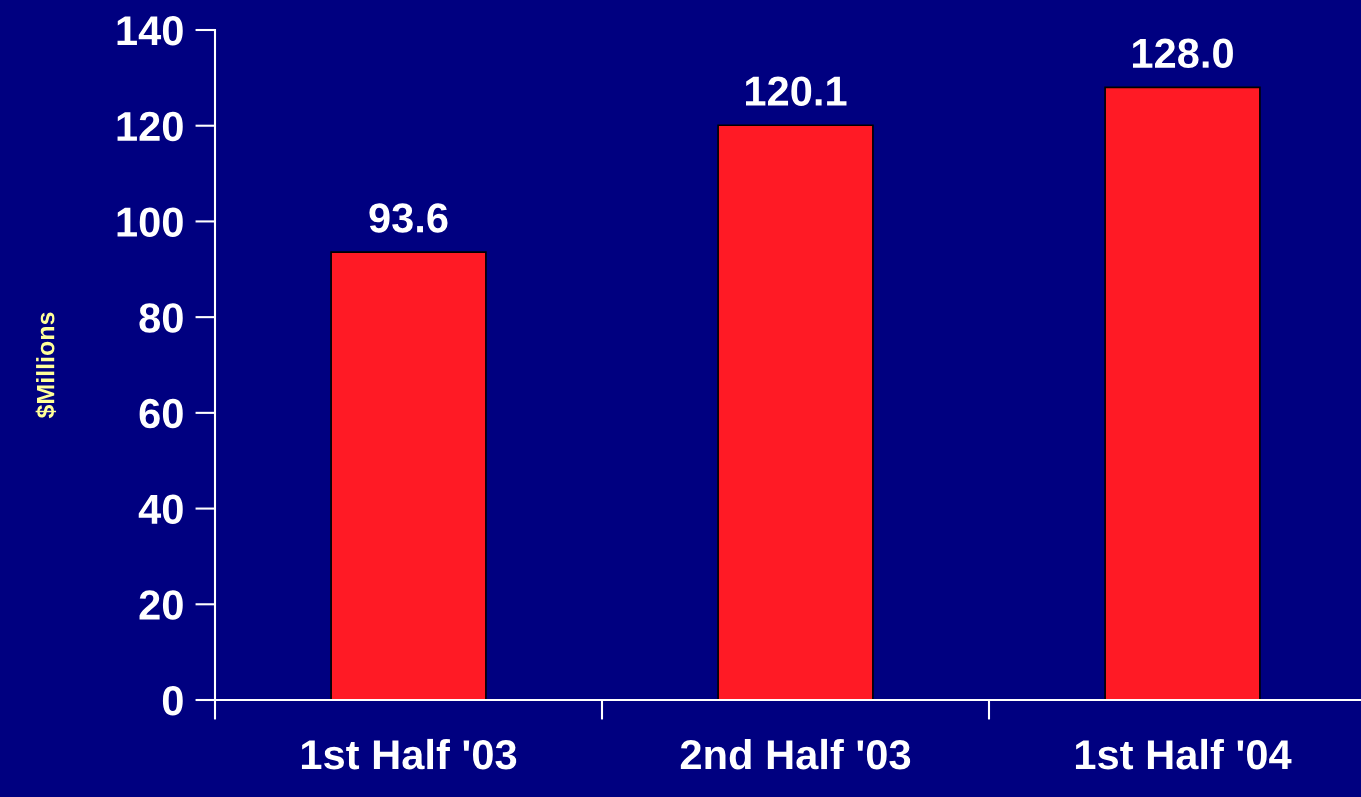  Describe the element at coordinates (160, 509) in the screenshot. I see `y-tick-label: 40` at that location.